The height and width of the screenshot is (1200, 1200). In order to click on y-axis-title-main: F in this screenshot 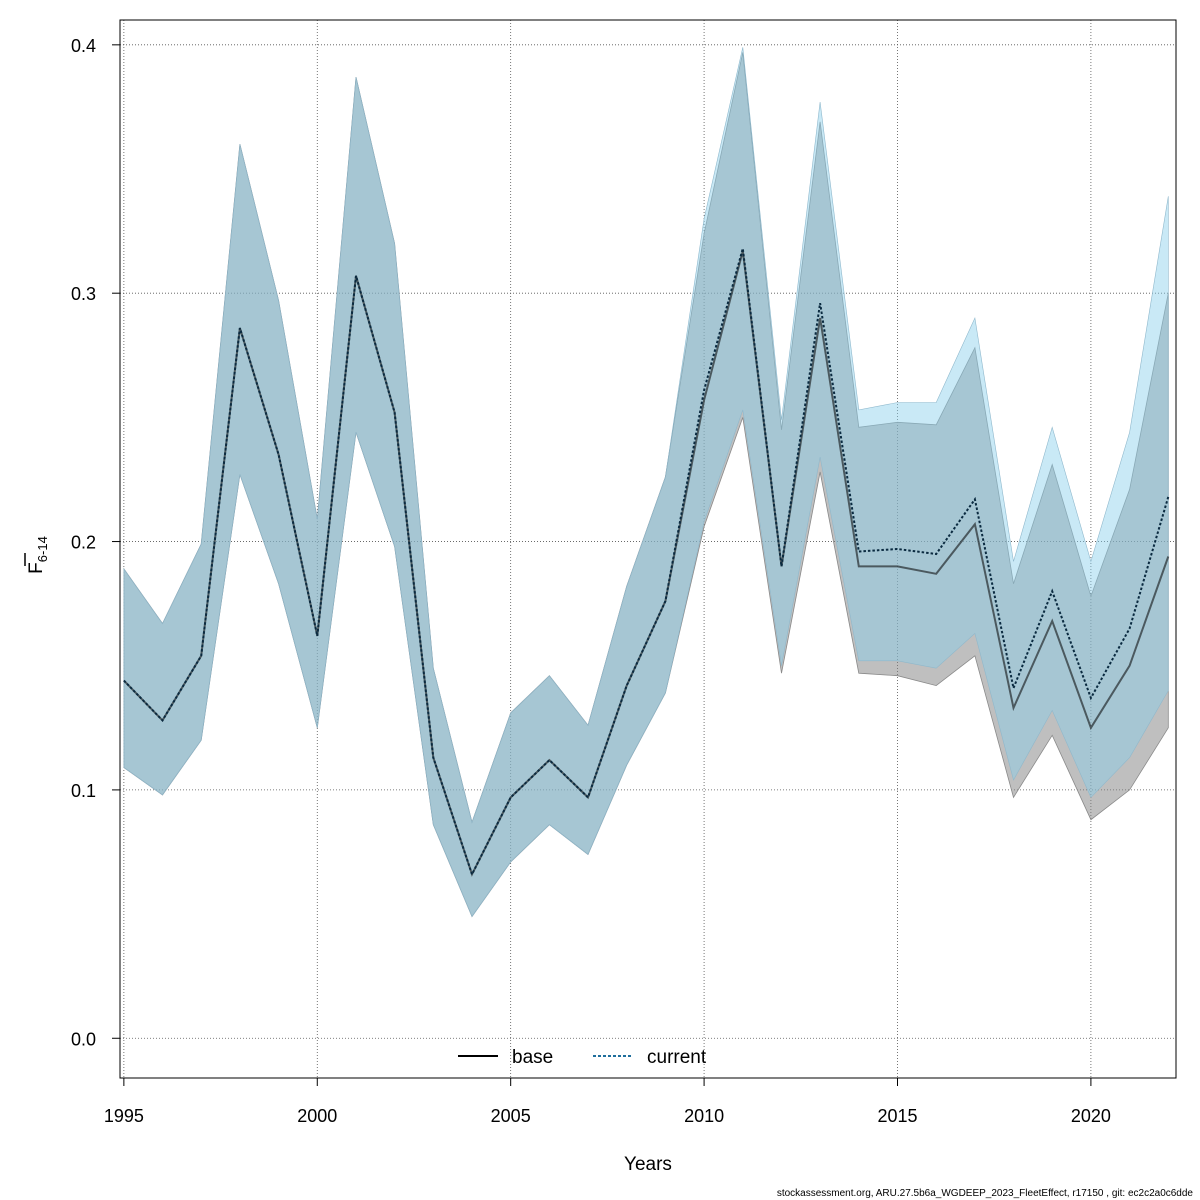, I will do `click(36, 568)`.